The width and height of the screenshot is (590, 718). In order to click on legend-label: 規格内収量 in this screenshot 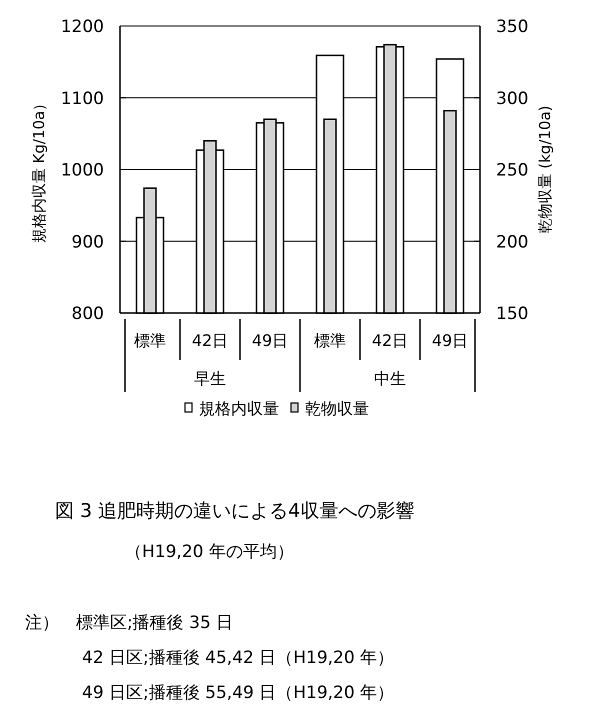, I will do `click(239, 408)`.